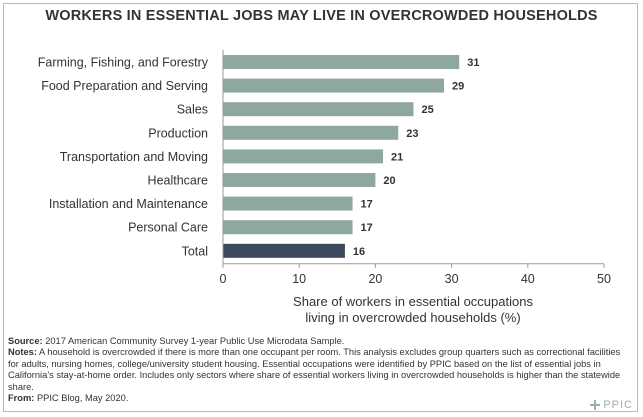 The image size is (643, 417). I want to click on x-tick-label: 0, so click(223, 279).